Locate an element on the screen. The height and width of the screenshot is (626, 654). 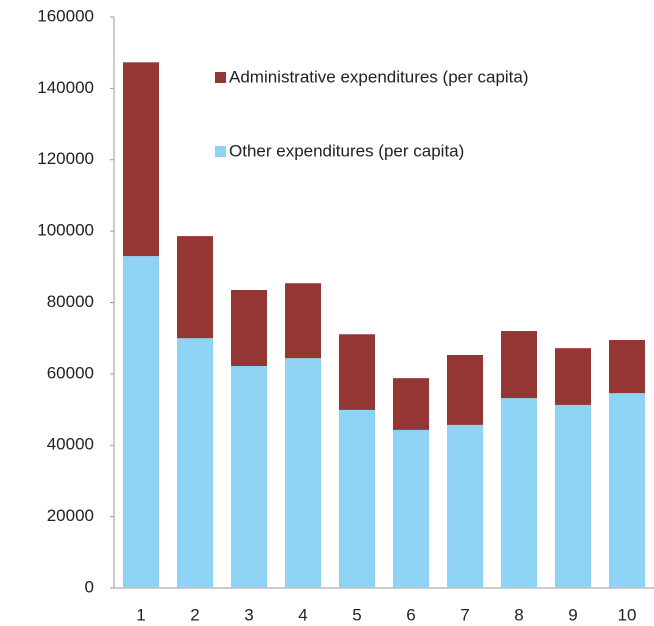
y-tick-label: 0 is located at coordinates (89, 586).